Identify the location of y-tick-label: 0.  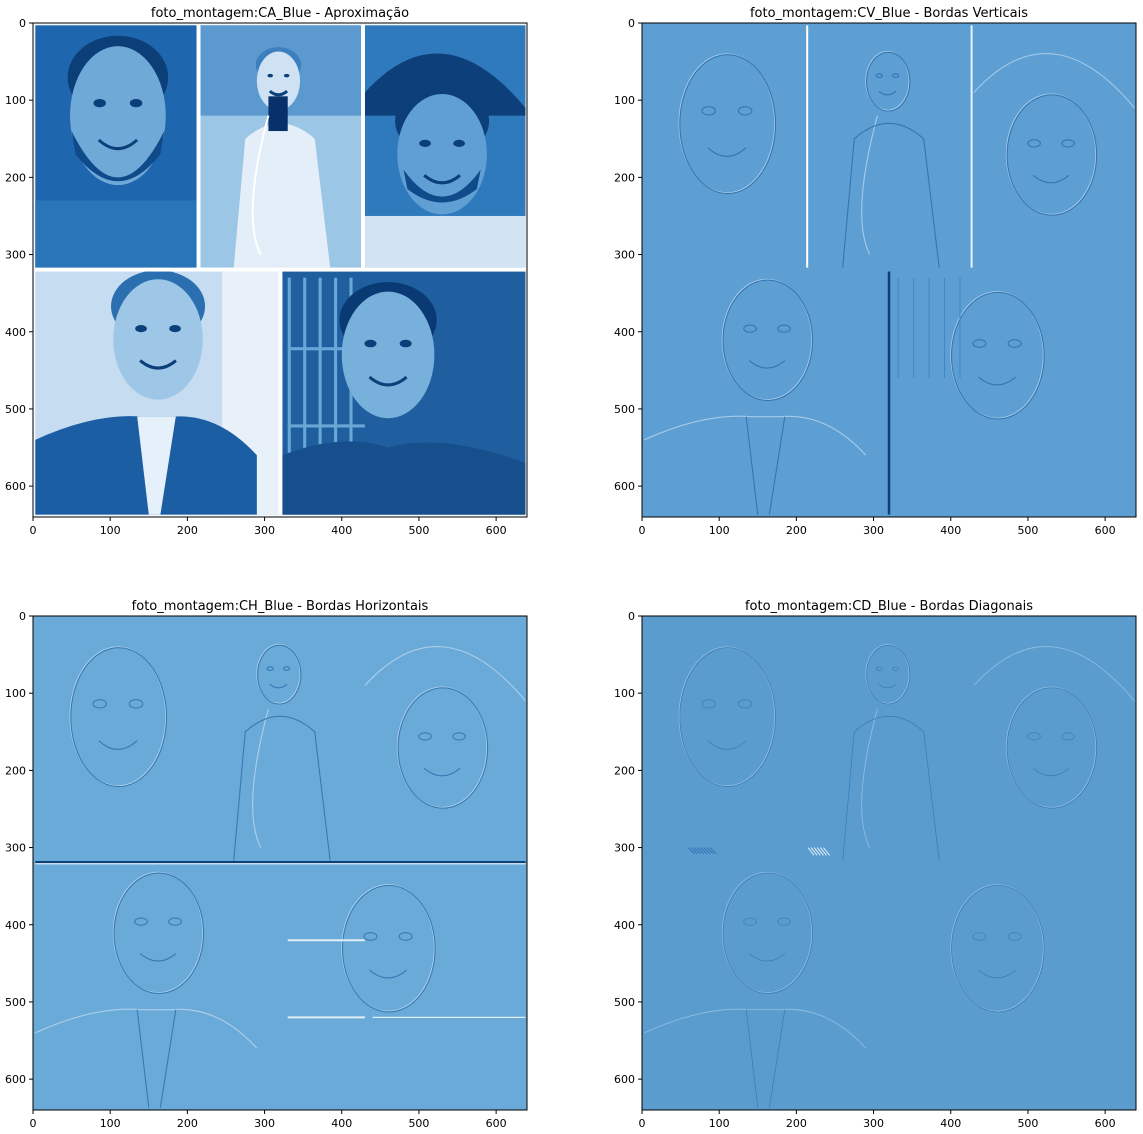
(22, 616).